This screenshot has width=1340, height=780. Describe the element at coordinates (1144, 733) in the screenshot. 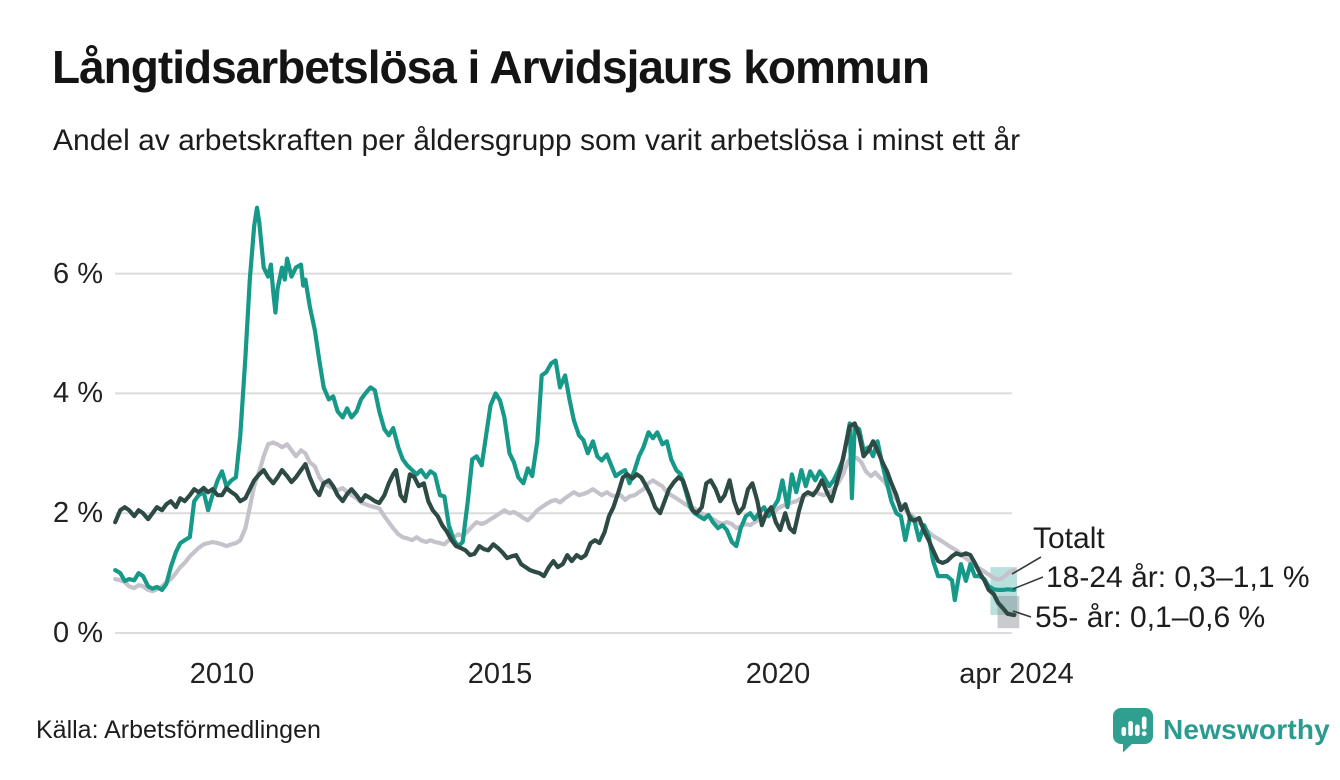

I see `exclamation-dot-icon` at that location.